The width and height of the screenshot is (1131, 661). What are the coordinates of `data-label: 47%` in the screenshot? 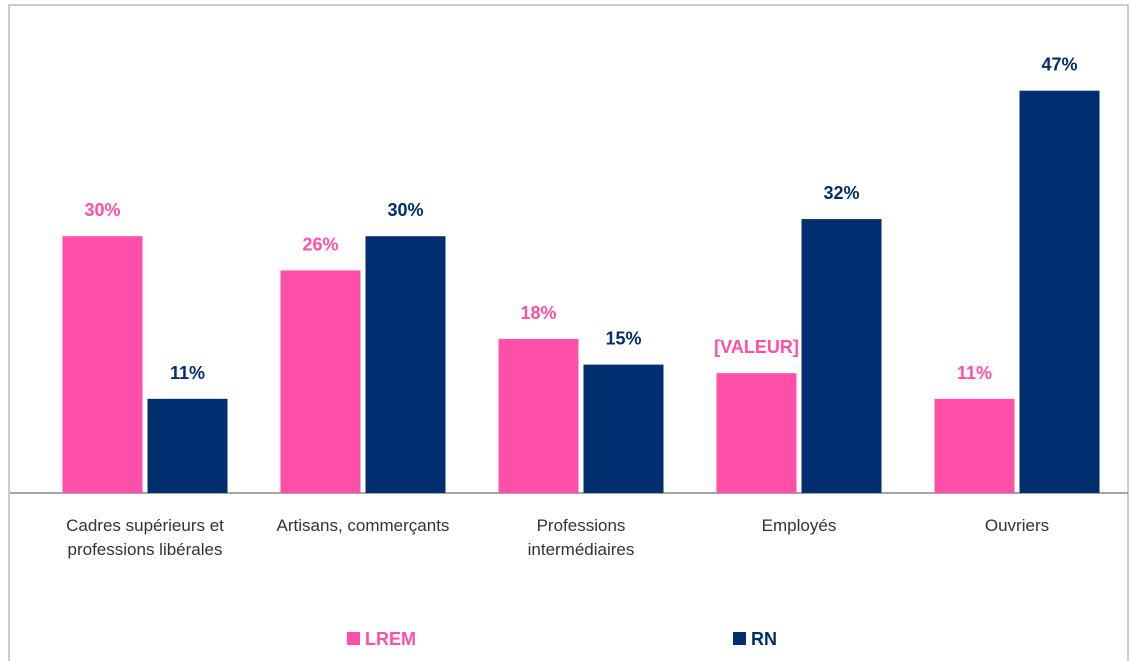 It's located at (1059, 65).